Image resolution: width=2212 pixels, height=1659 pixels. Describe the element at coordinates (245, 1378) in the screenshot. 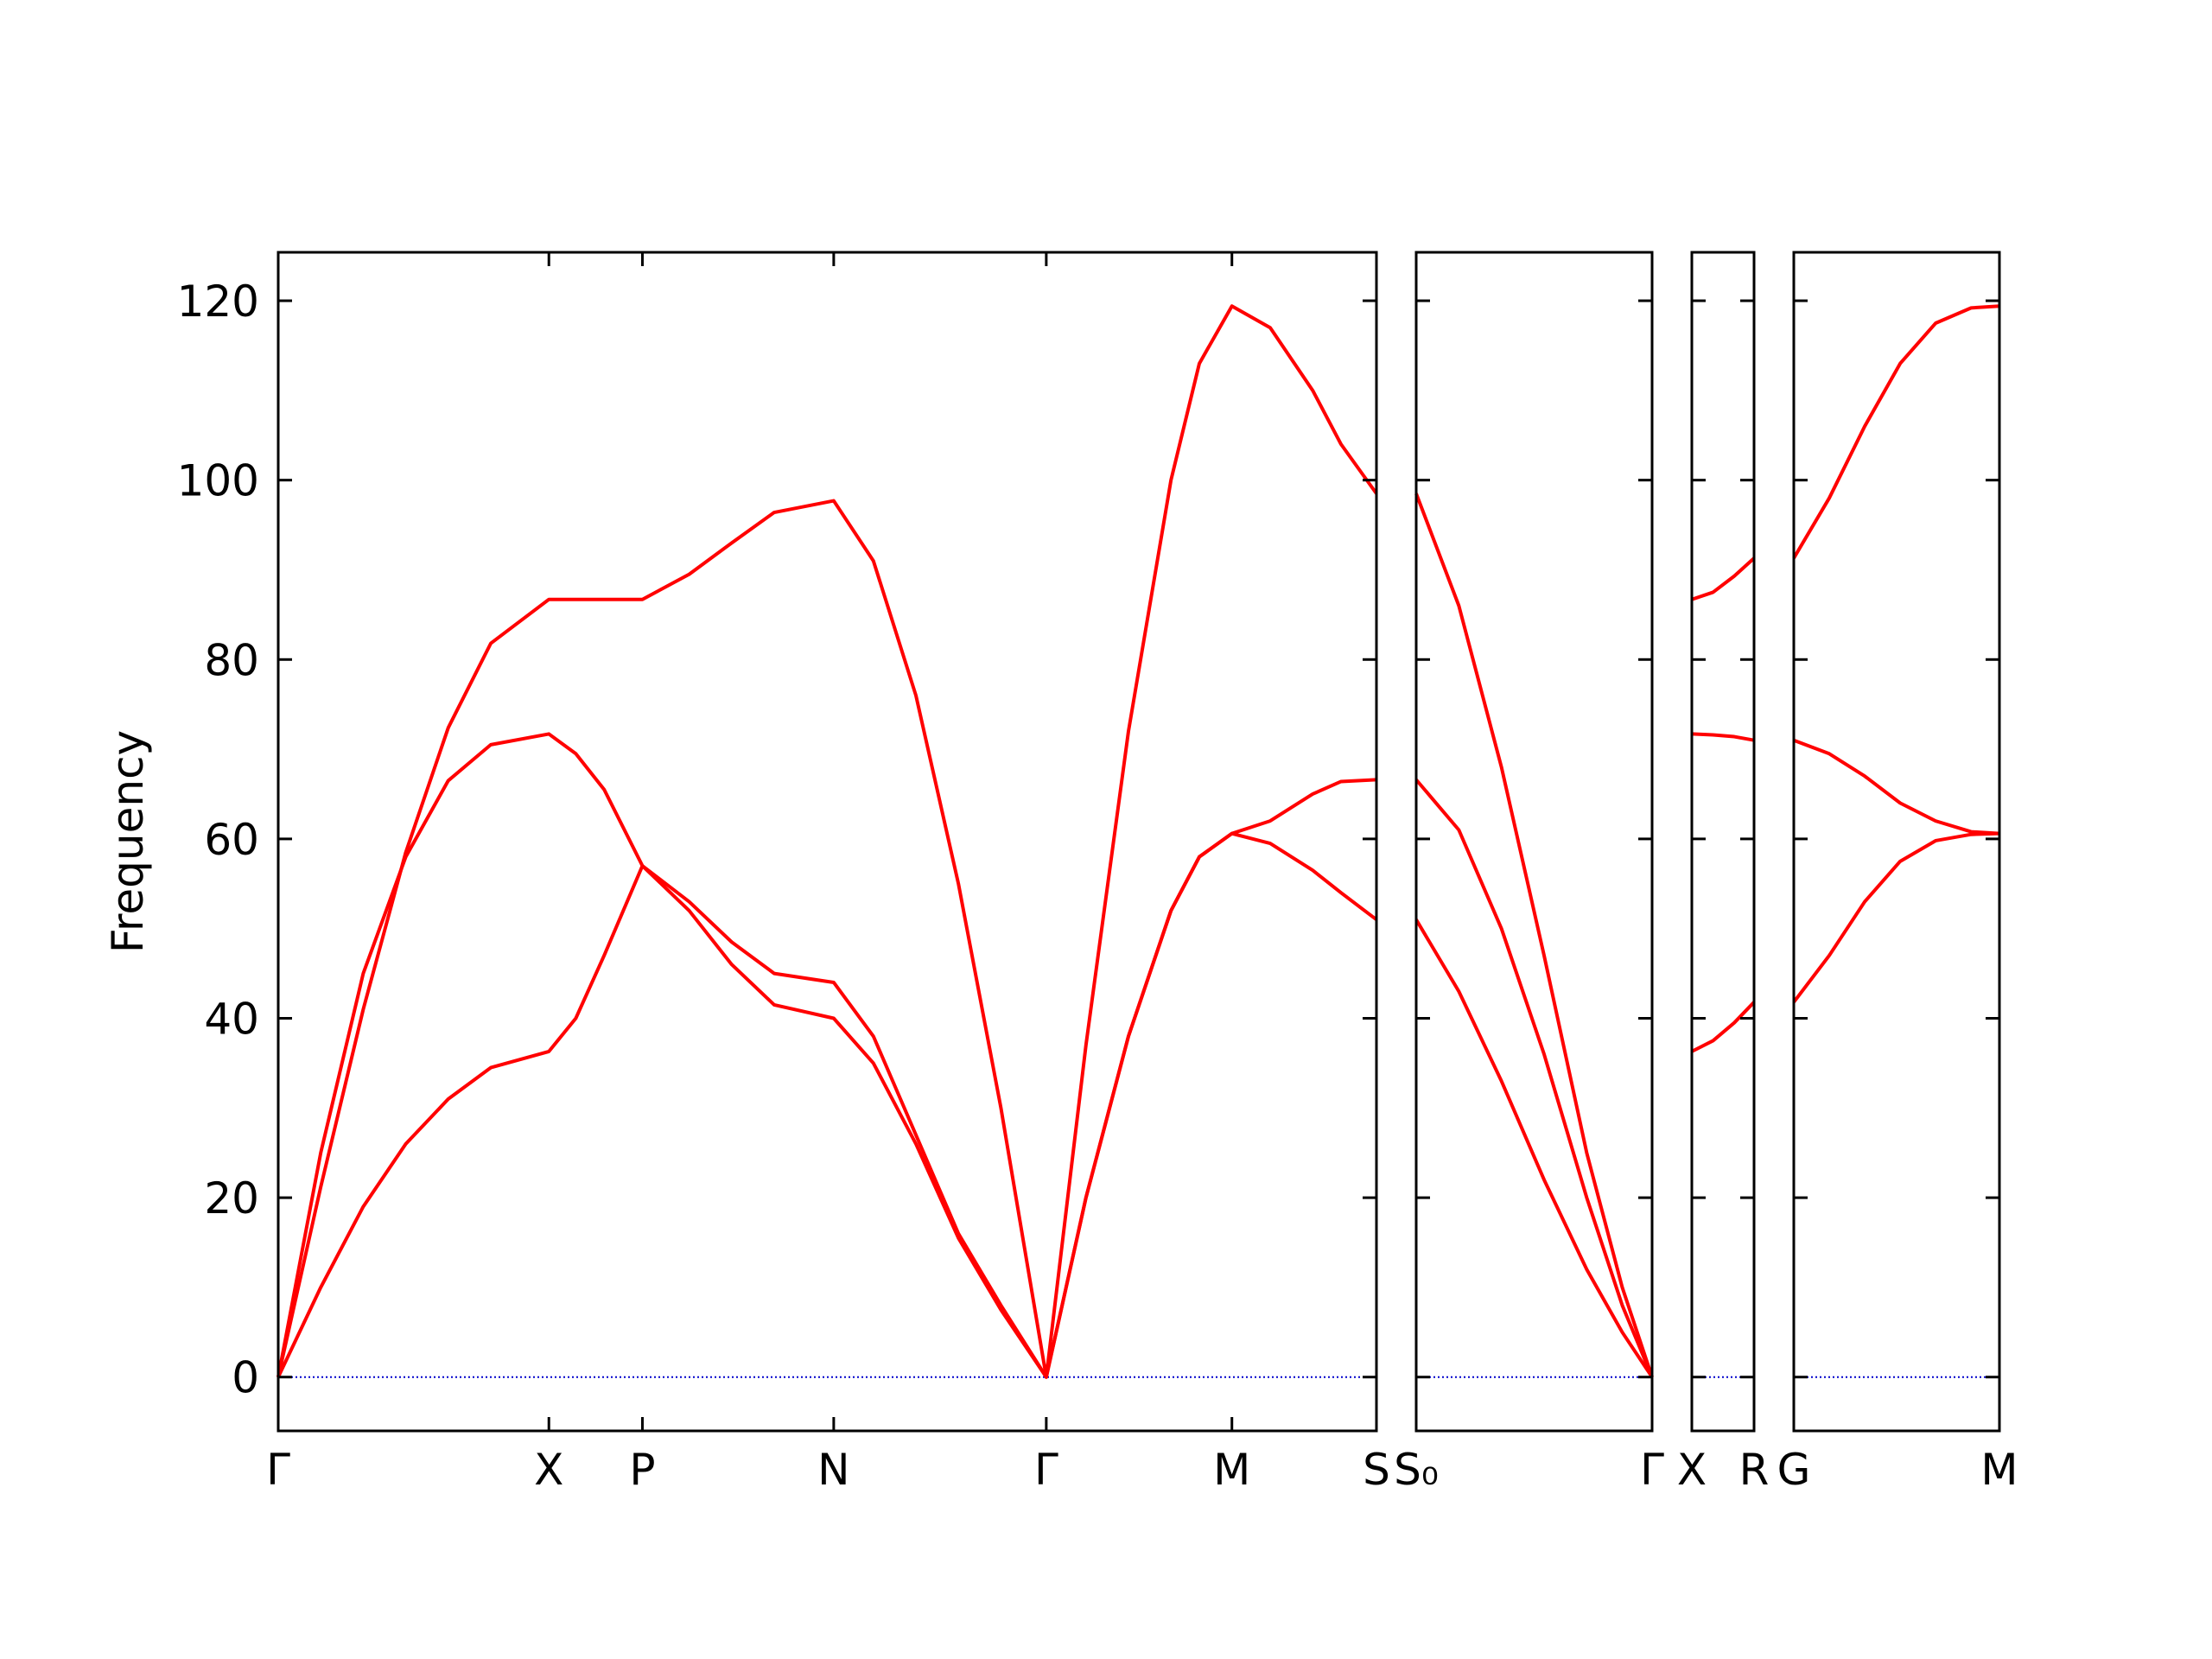

I see `y-tick-label: 0` at that location.